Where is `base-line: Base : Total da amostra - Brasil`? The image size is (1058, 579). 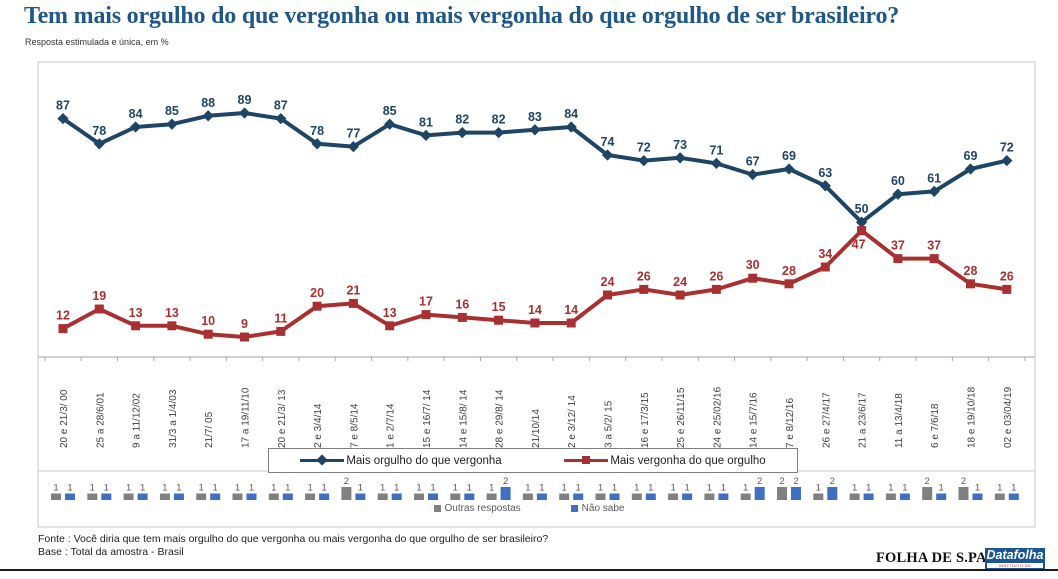 base-line: Base : Total da amostra - Brasil is located at coordinates (111, 552).